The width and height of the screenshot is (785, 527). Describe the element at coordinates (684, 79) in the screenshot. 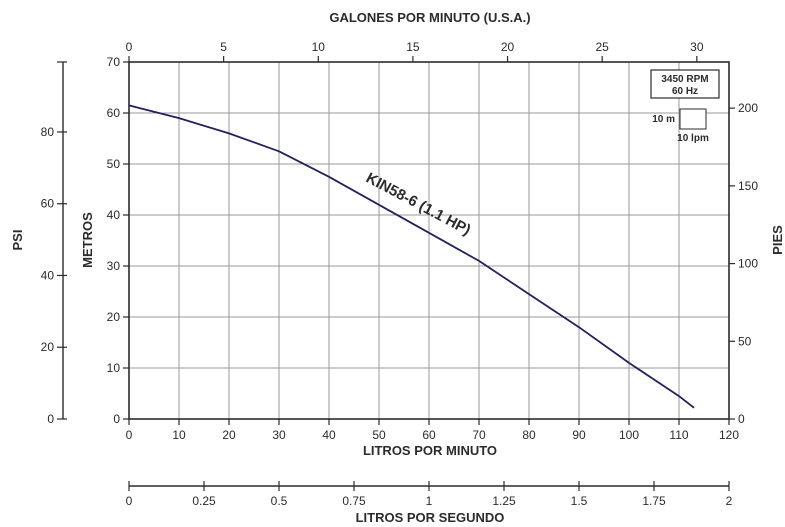

I see `rpm-text: 3450 RPM` at that location.